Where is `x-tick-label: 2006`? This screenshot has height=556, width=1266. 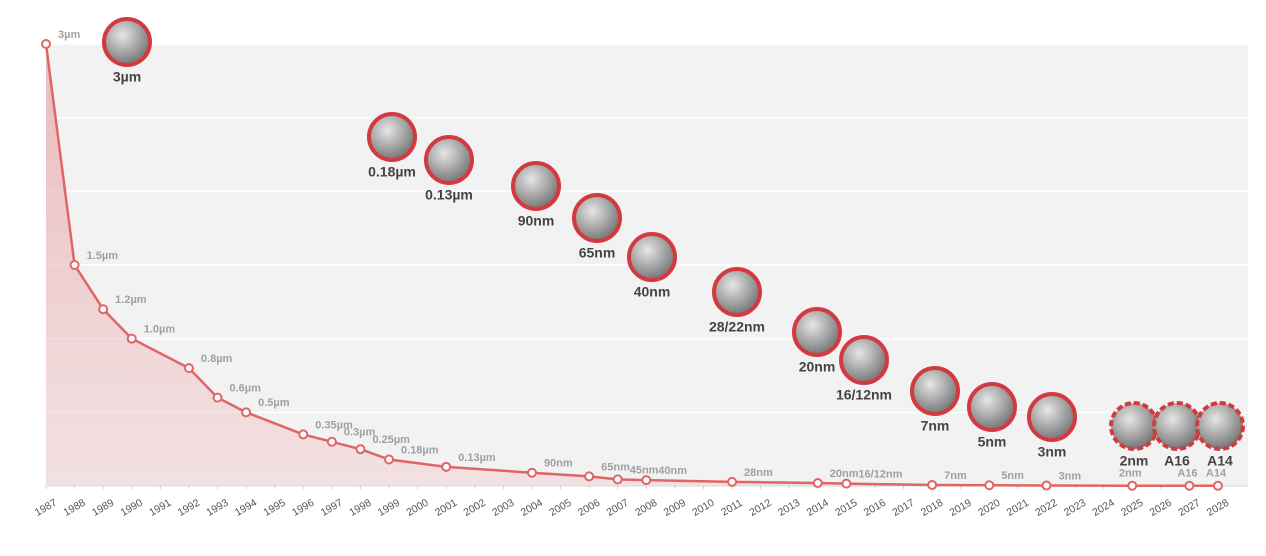 x-tick-label: 2006 is located at coordinates (589, 508).